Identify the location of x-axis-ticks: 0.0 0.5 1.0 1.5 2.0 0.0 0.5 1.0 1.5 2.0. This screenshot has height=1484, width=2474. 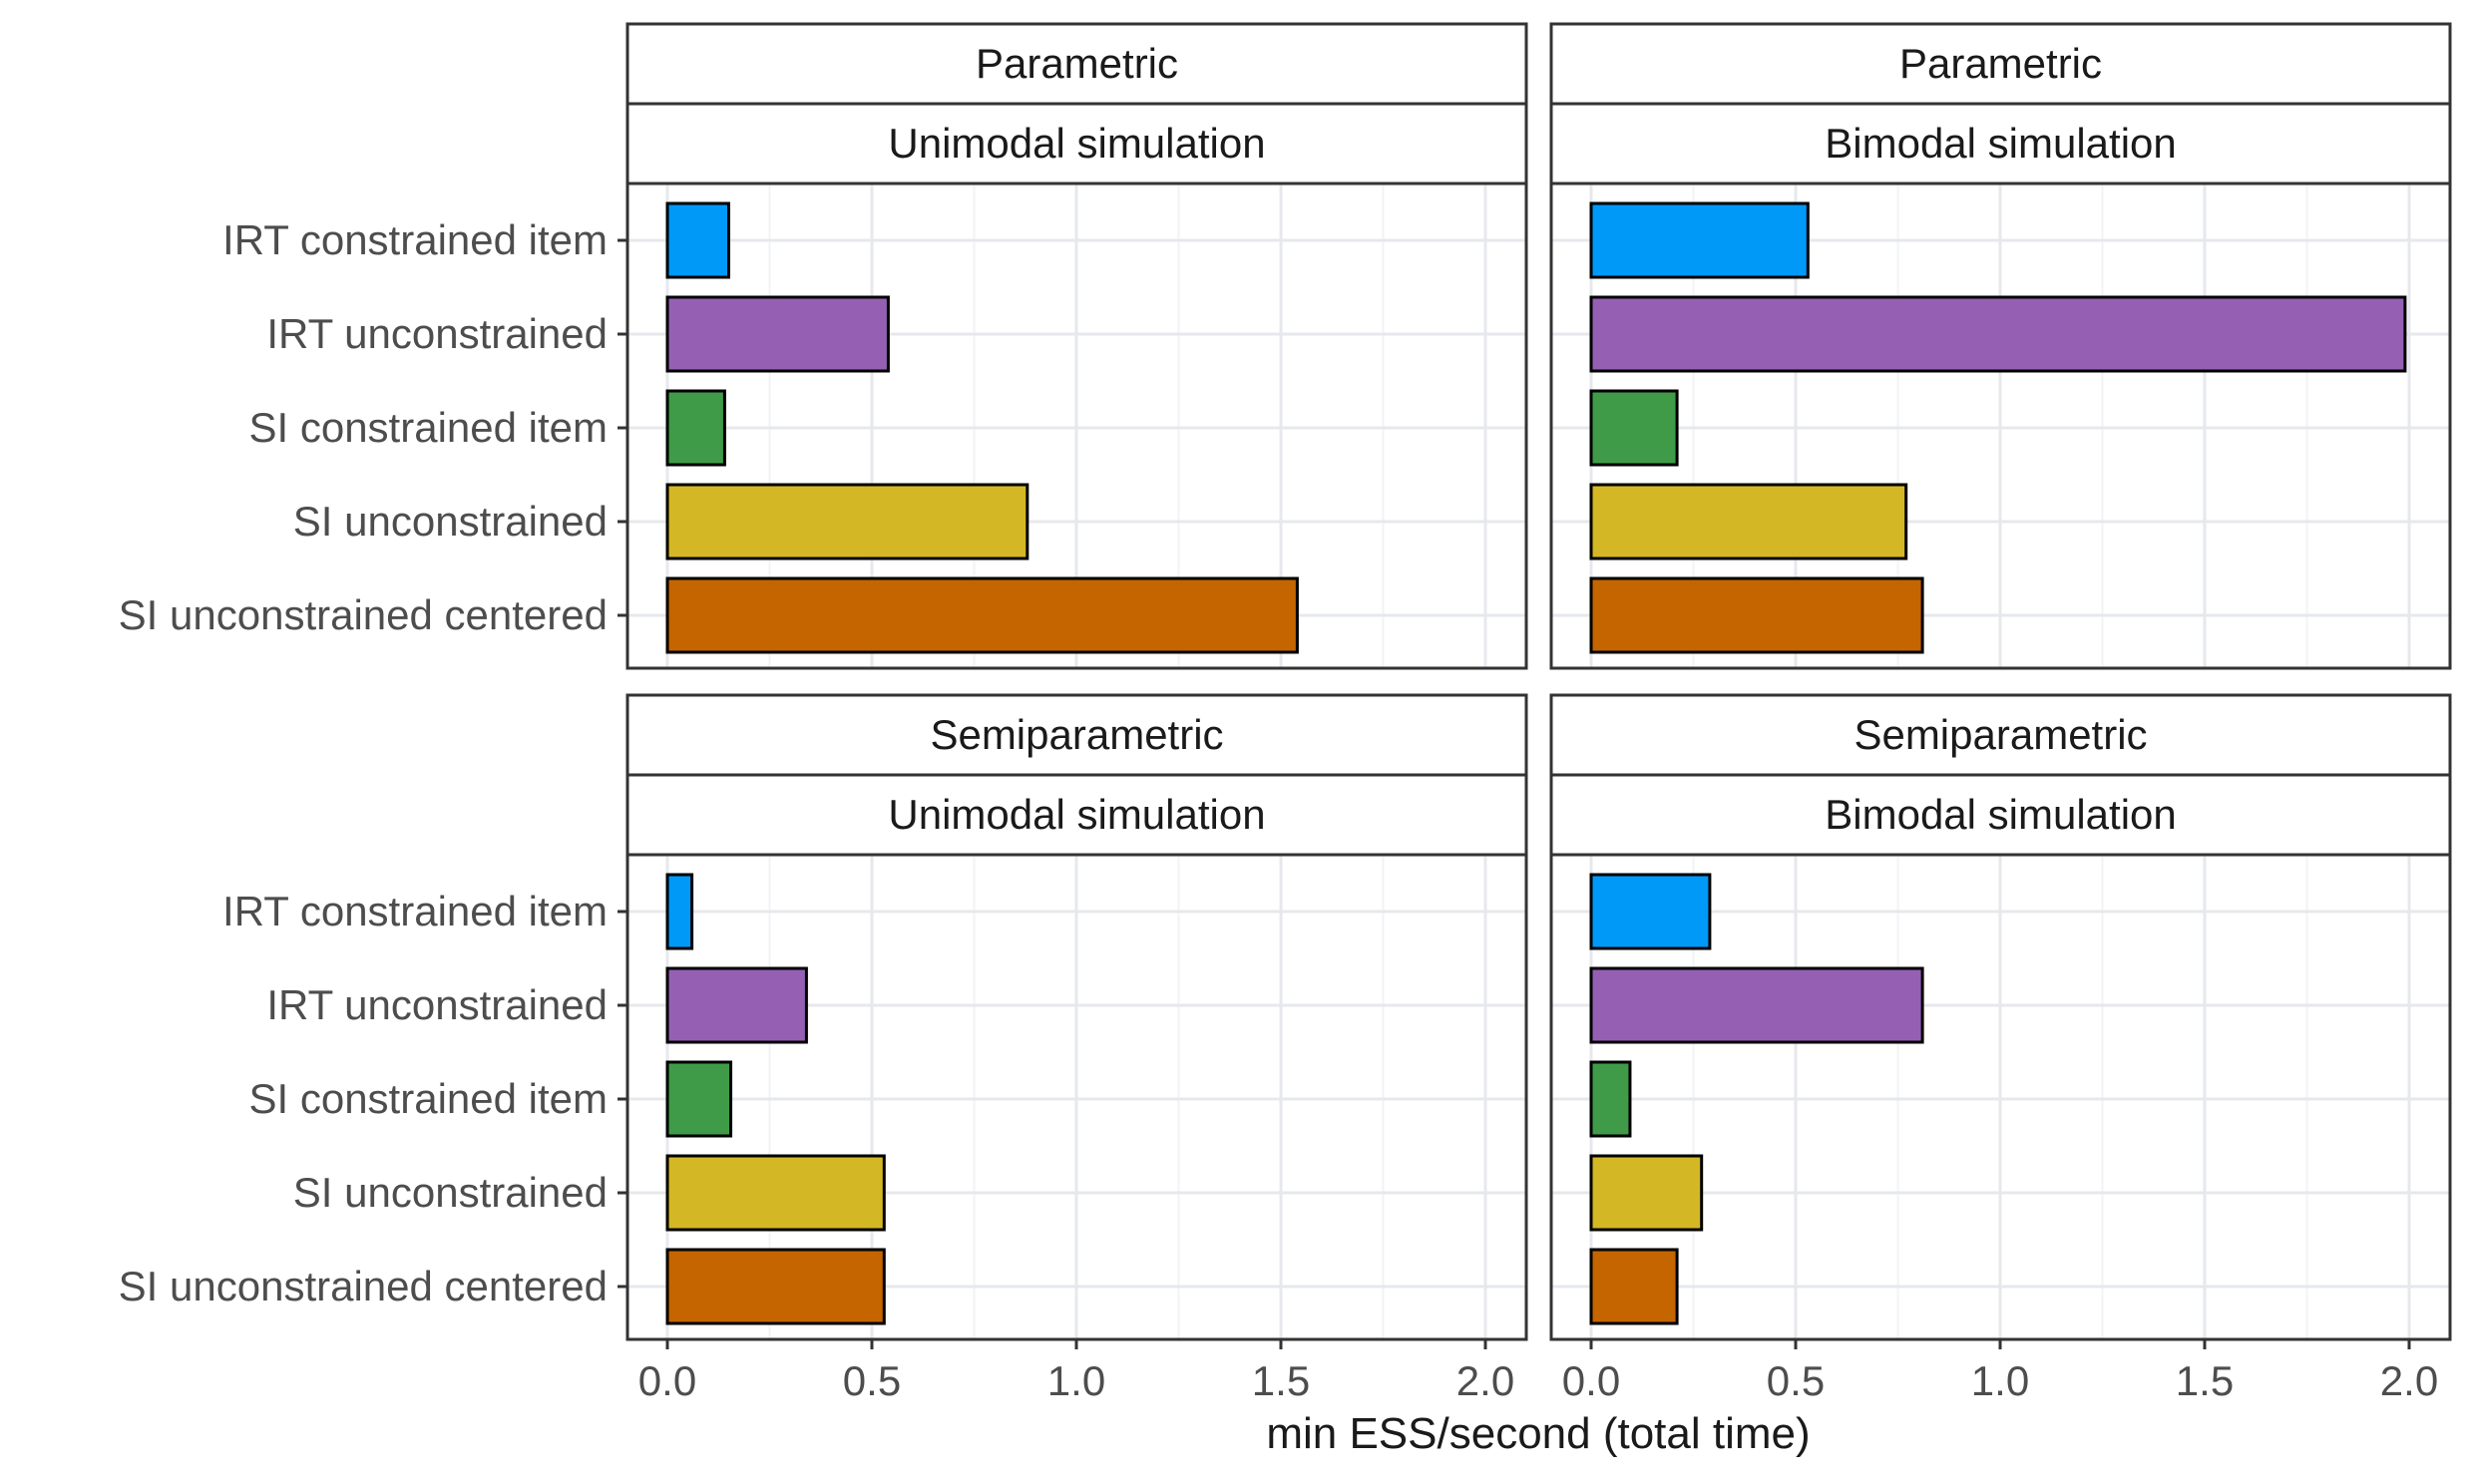
(1538, 1371).